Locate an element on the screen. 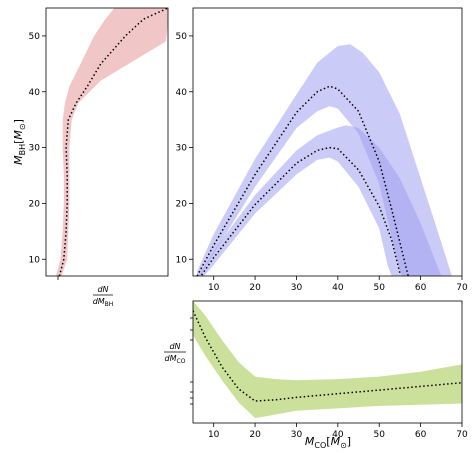  bottom-confidence-band is located at coordinates (327, 360).